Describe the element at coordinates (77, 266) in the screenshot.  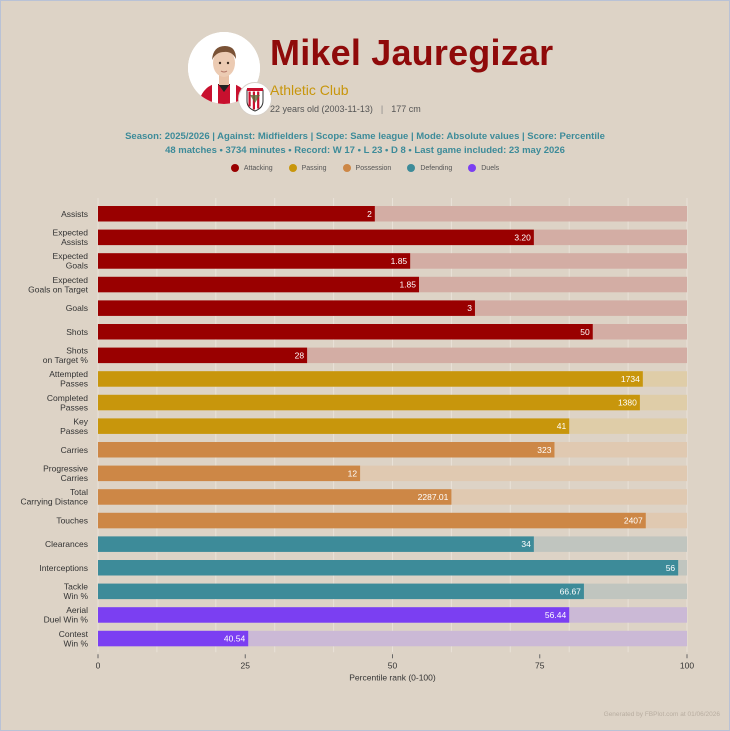
I see `metric-label-line: Goals` at that location.